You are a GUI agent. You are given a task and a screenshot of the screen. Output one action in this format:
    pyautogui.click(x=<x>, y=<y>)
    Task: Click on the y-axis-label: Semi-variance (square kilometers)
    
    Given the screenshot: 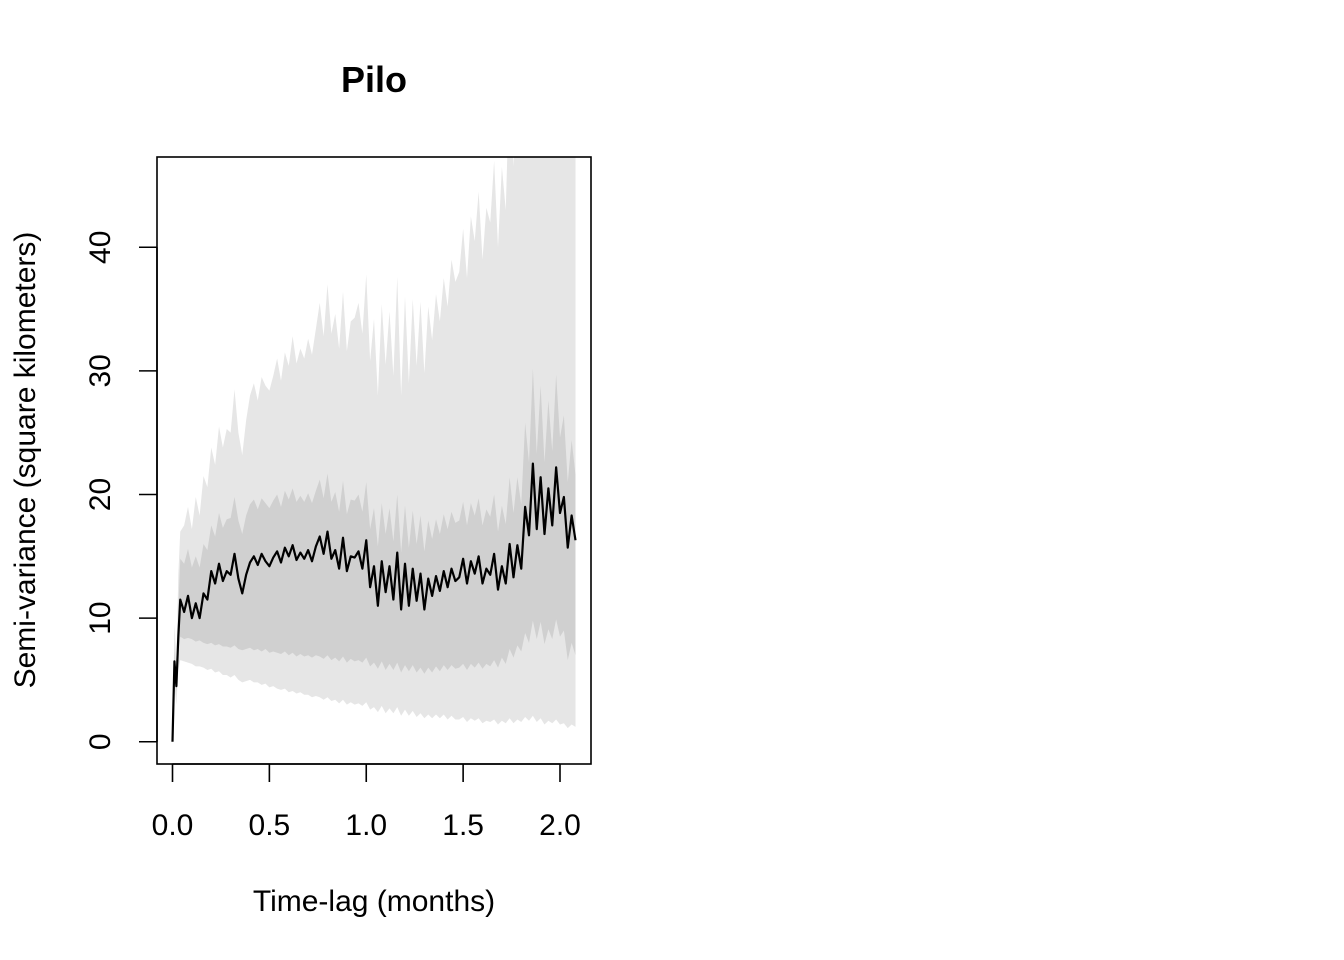 What is the action you would take?
    pyautogui.click(x=25, y=460)
    